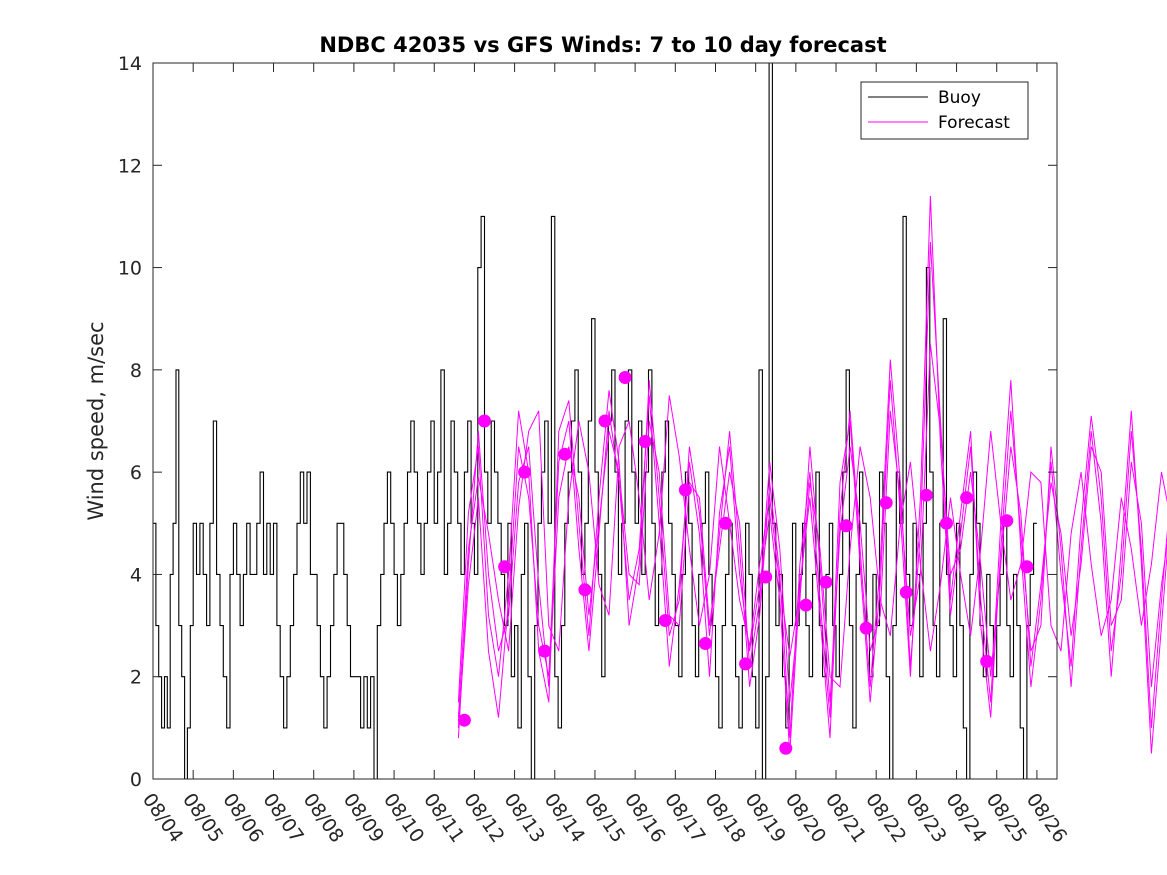 This screenshot has width=1167, height=875. Describe the element at coordinates (136, 371) in the screenshot. I see `y-tick-label: 8` at that location.